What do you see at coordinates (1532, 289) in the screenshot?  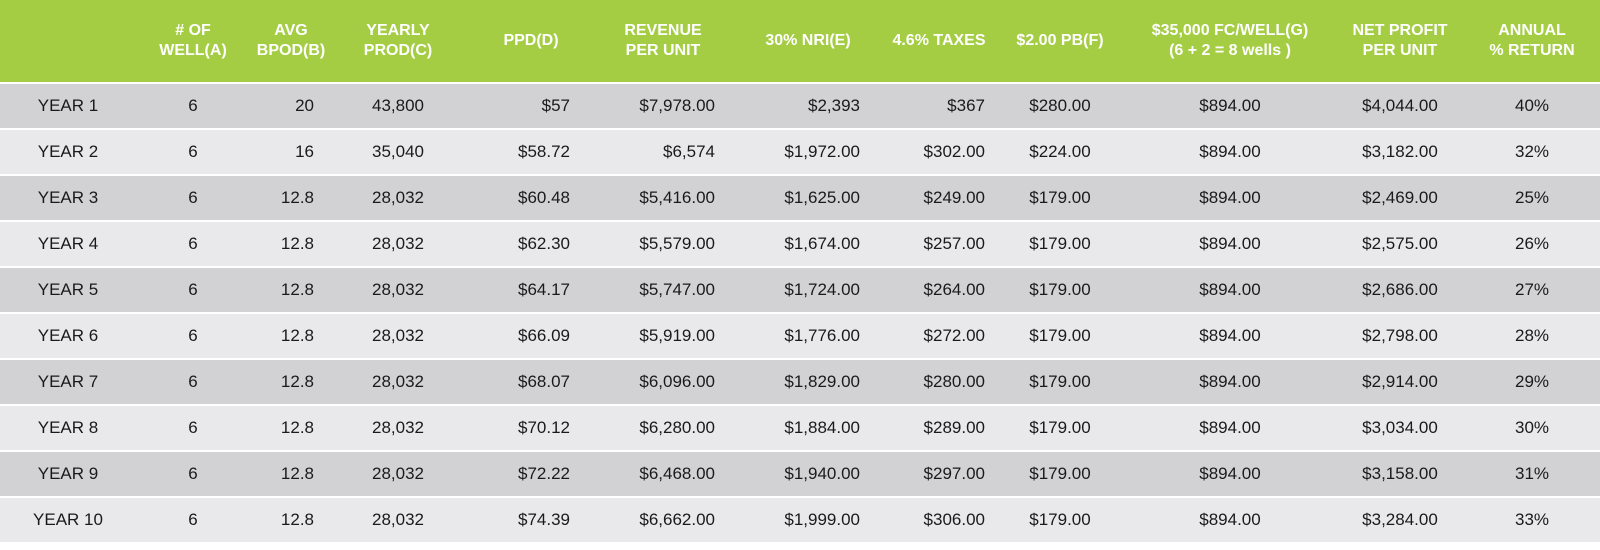 I see `cell-annual: 27%` at bounding box center [1532, 289].